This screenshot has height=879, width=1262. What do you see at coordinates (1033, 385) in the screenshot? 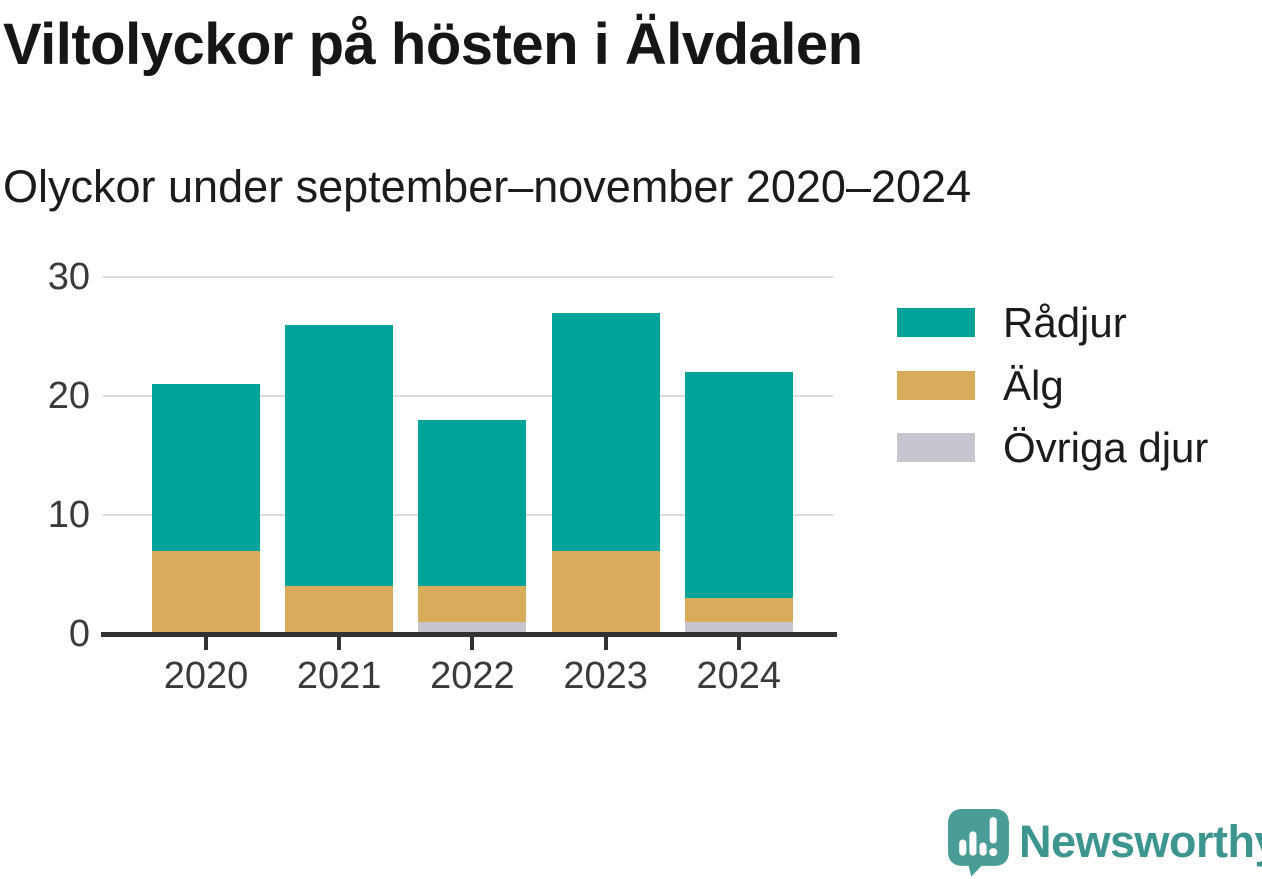
I see `legend-label-alg: Älg` at bounding box center [1033, 385].